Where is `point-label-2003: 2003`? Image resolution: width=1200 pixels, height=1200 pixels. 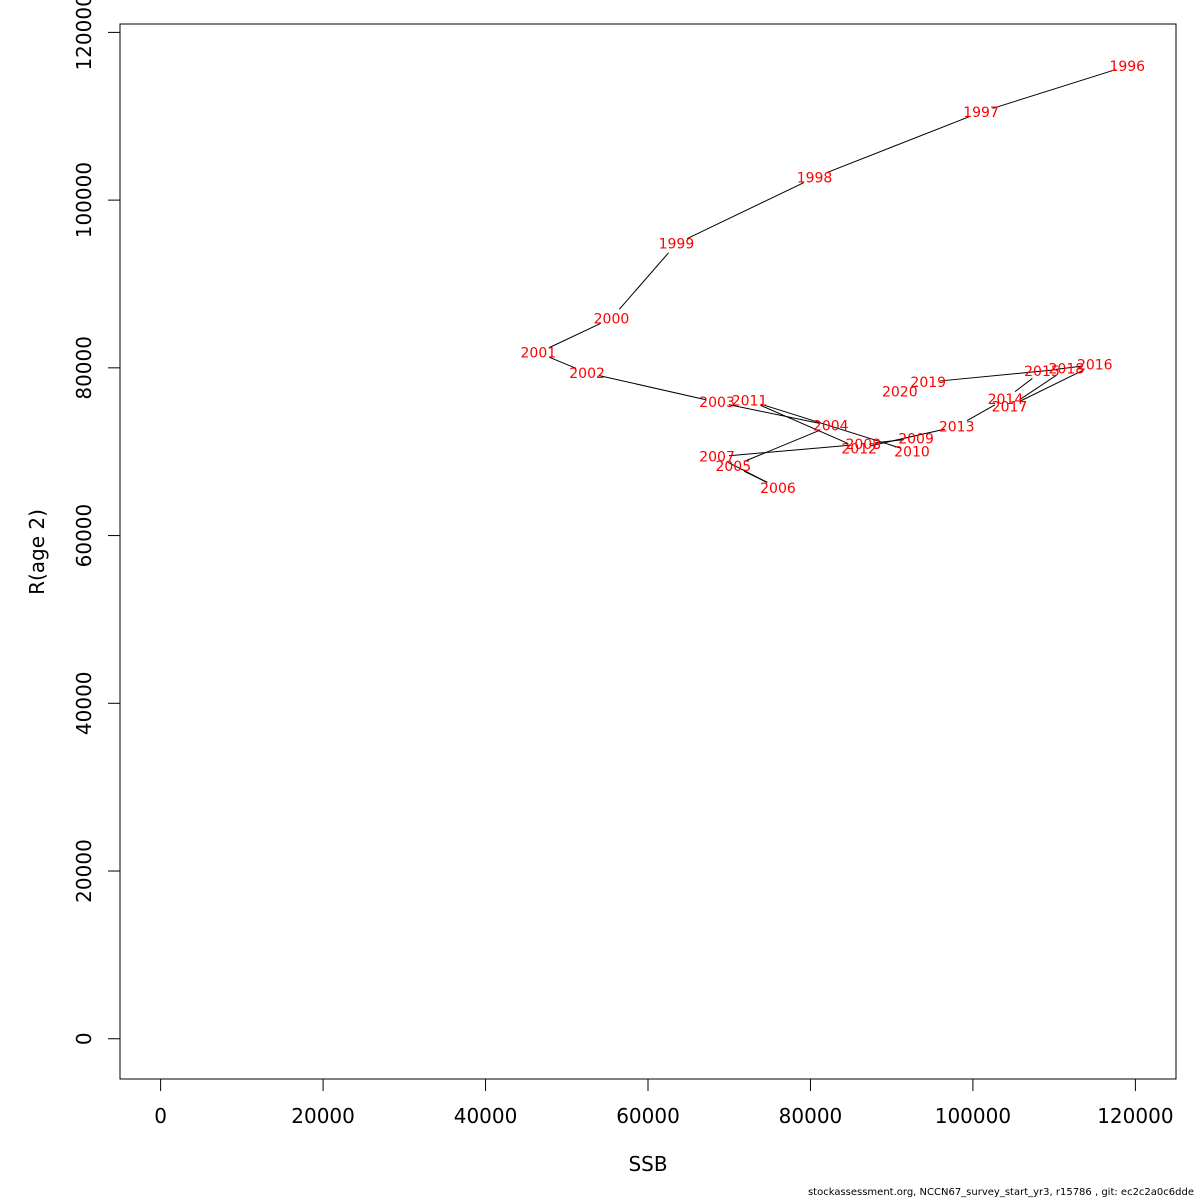 point-label-2003: 2003 is located at coordinates (717, 403).